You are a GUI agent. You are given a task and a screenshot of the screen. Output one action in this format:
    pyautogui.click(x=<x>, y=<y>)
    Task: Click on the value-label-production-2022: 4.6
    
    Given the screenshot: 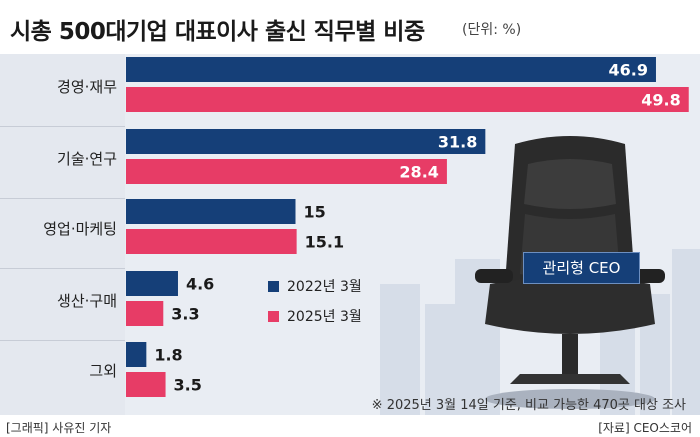 What is the action you would take?
    pyautogui.click(x=200, y=284)
    